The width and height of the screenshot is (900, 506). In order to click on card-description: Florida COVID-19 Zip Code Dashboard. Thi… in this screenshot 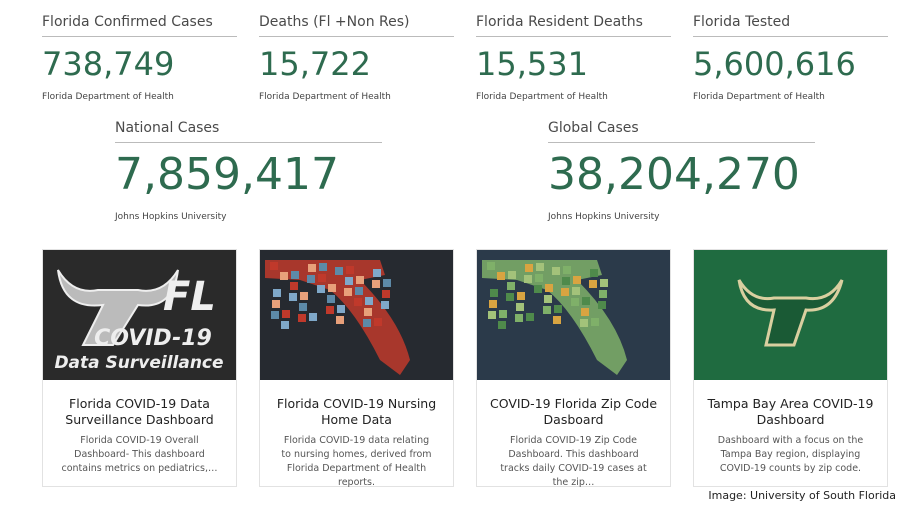, I will do `click(573, 461)`.